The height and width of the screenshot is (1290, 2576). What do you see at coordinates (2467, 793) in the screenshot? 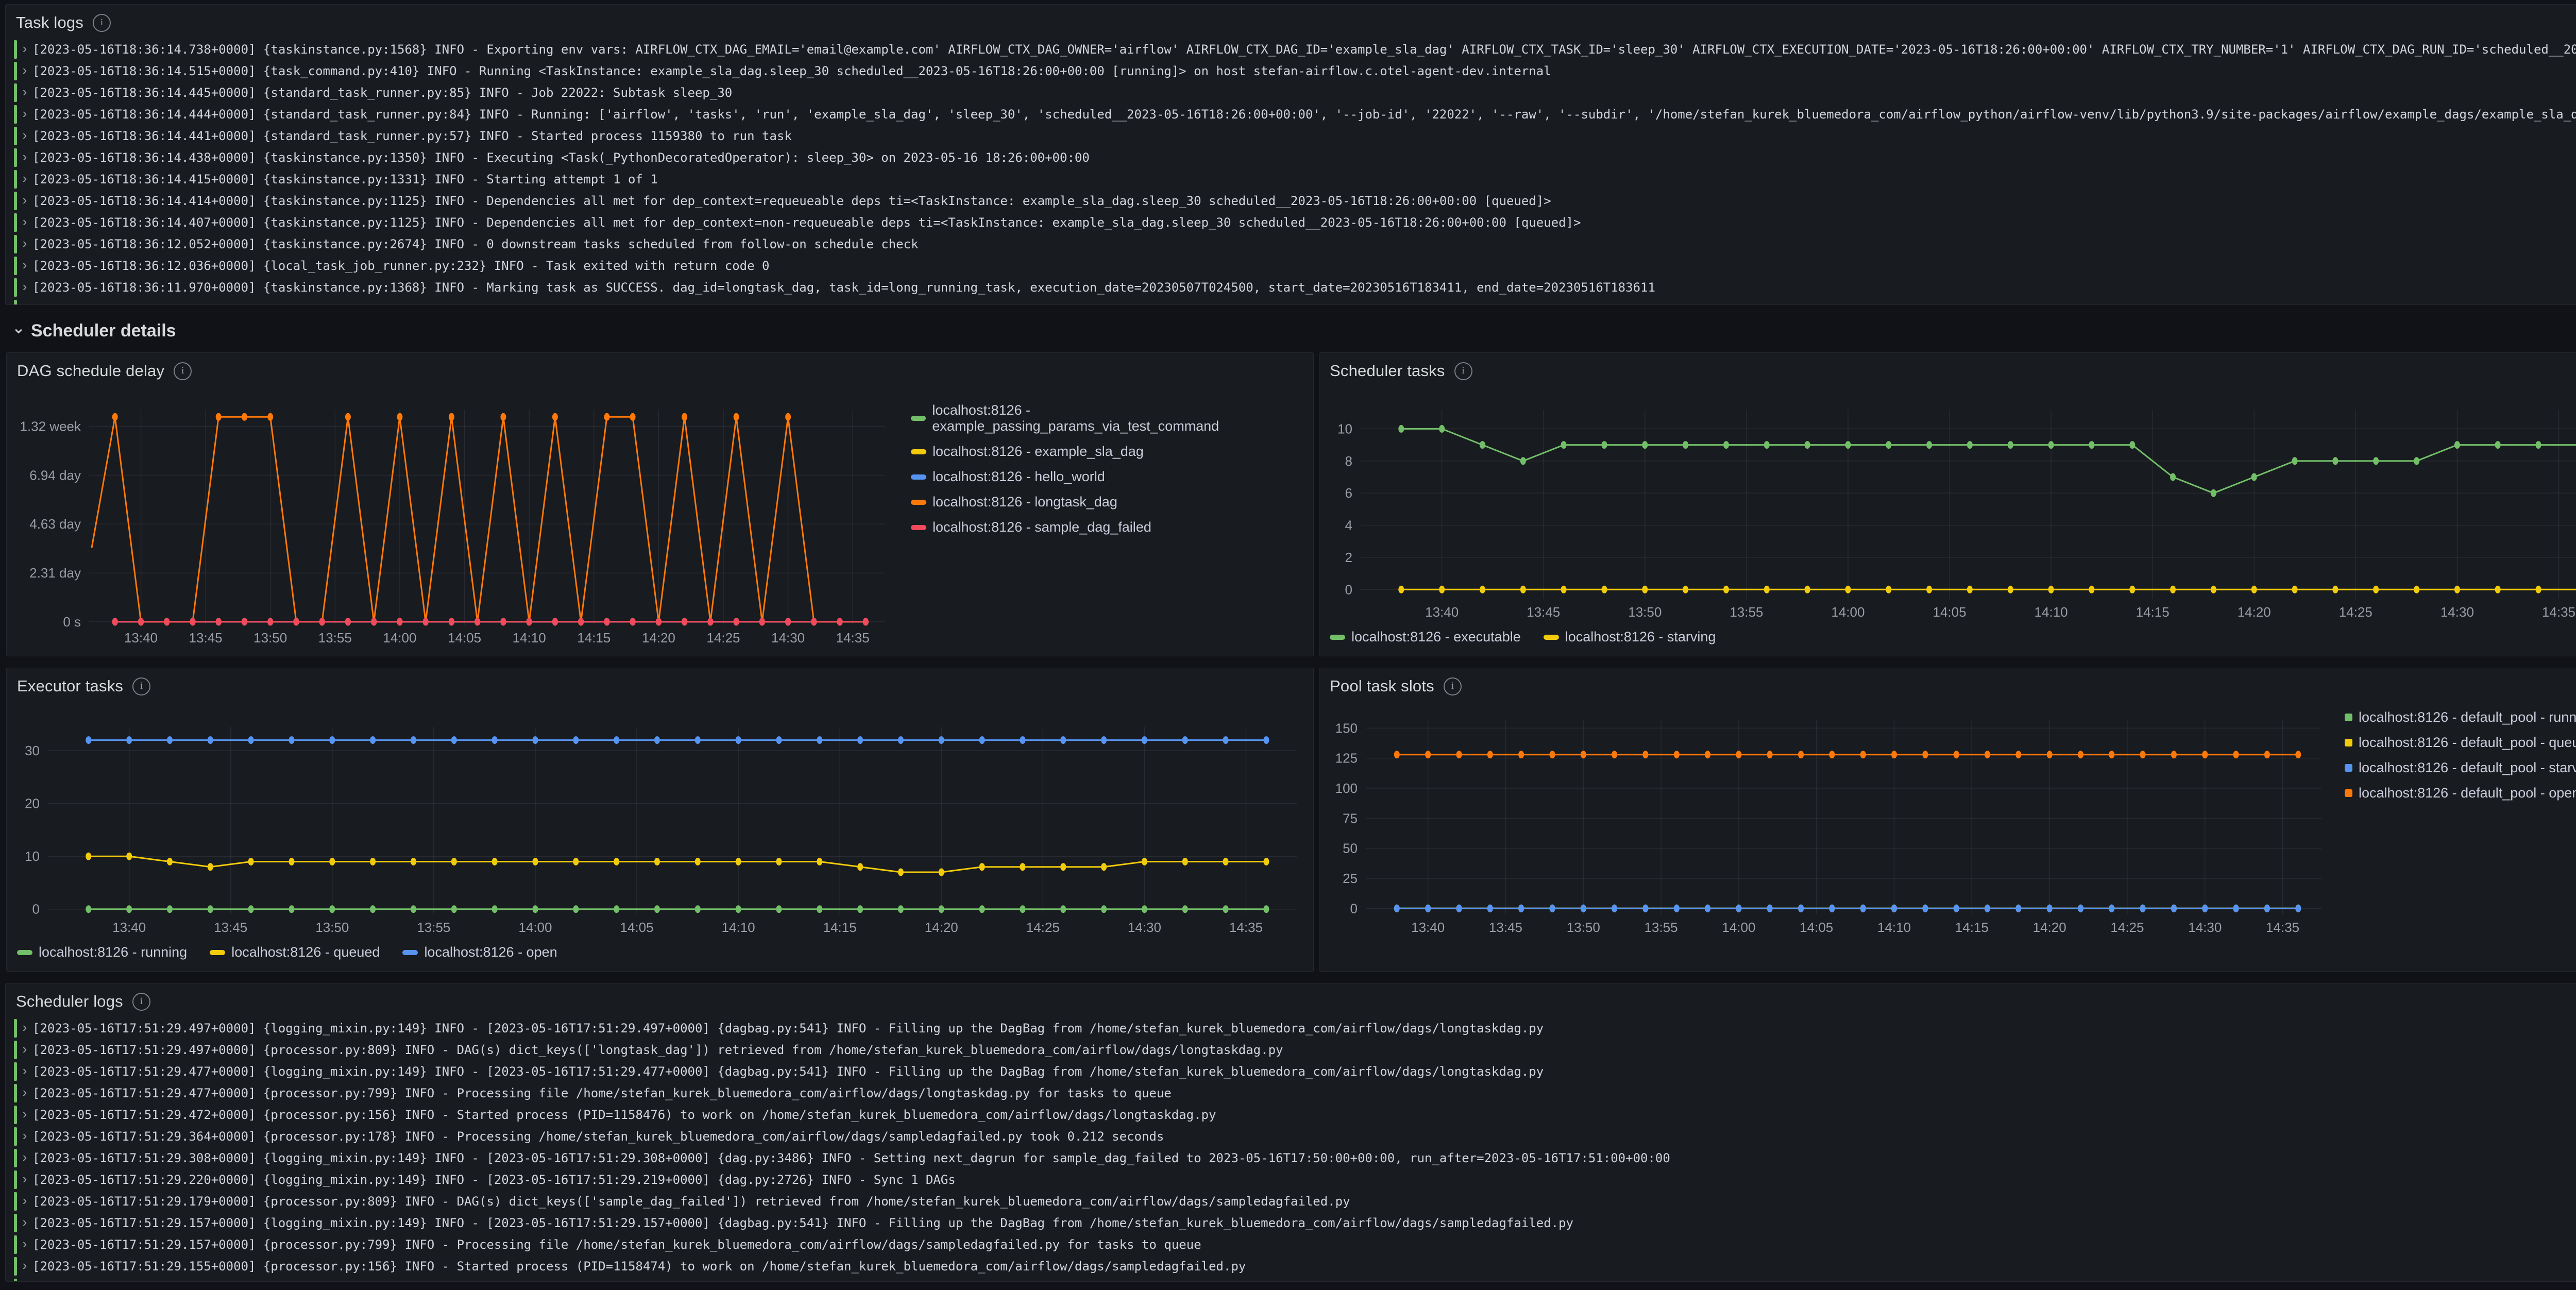
I see `legend-label: localhost:8126 - default_pool - open` at bounding box center [2467, 793].